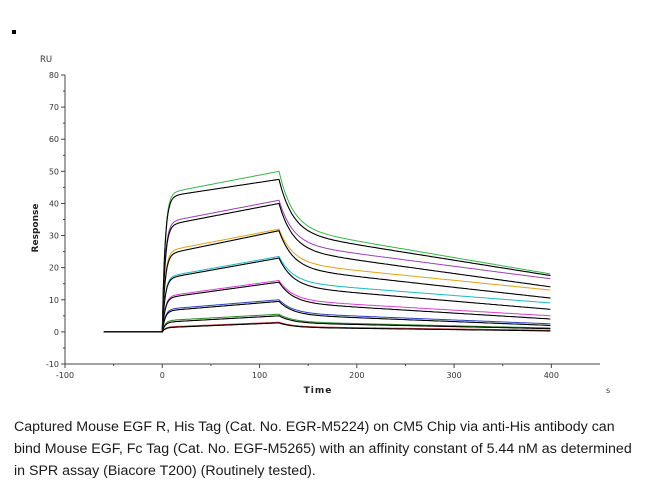  What do you see at coordinates (318, 391) in the screenshot?
I see `x-axis-label: Time` at bounding box center [318, 391].